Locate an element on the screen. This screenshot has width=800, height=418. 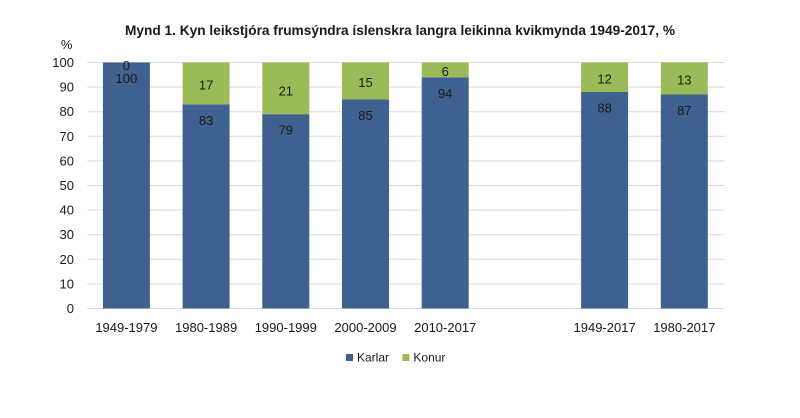
svg-text: 83 is located at coordinates (206, 120).